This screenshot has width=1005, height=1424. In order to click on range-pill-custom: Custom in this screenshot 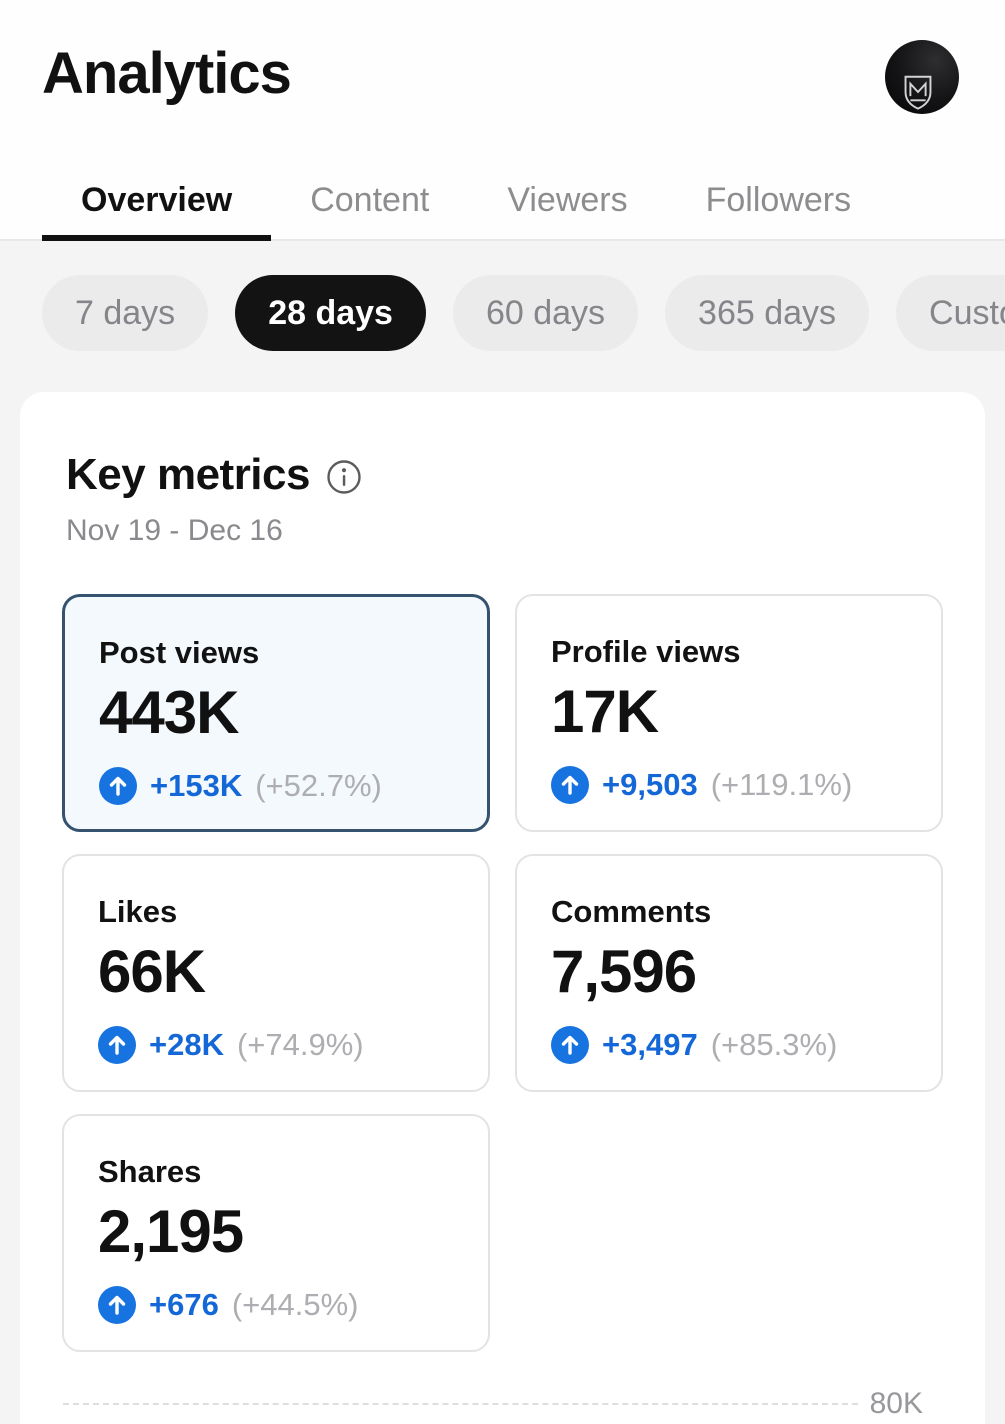, I will do `click(950, 313)`.